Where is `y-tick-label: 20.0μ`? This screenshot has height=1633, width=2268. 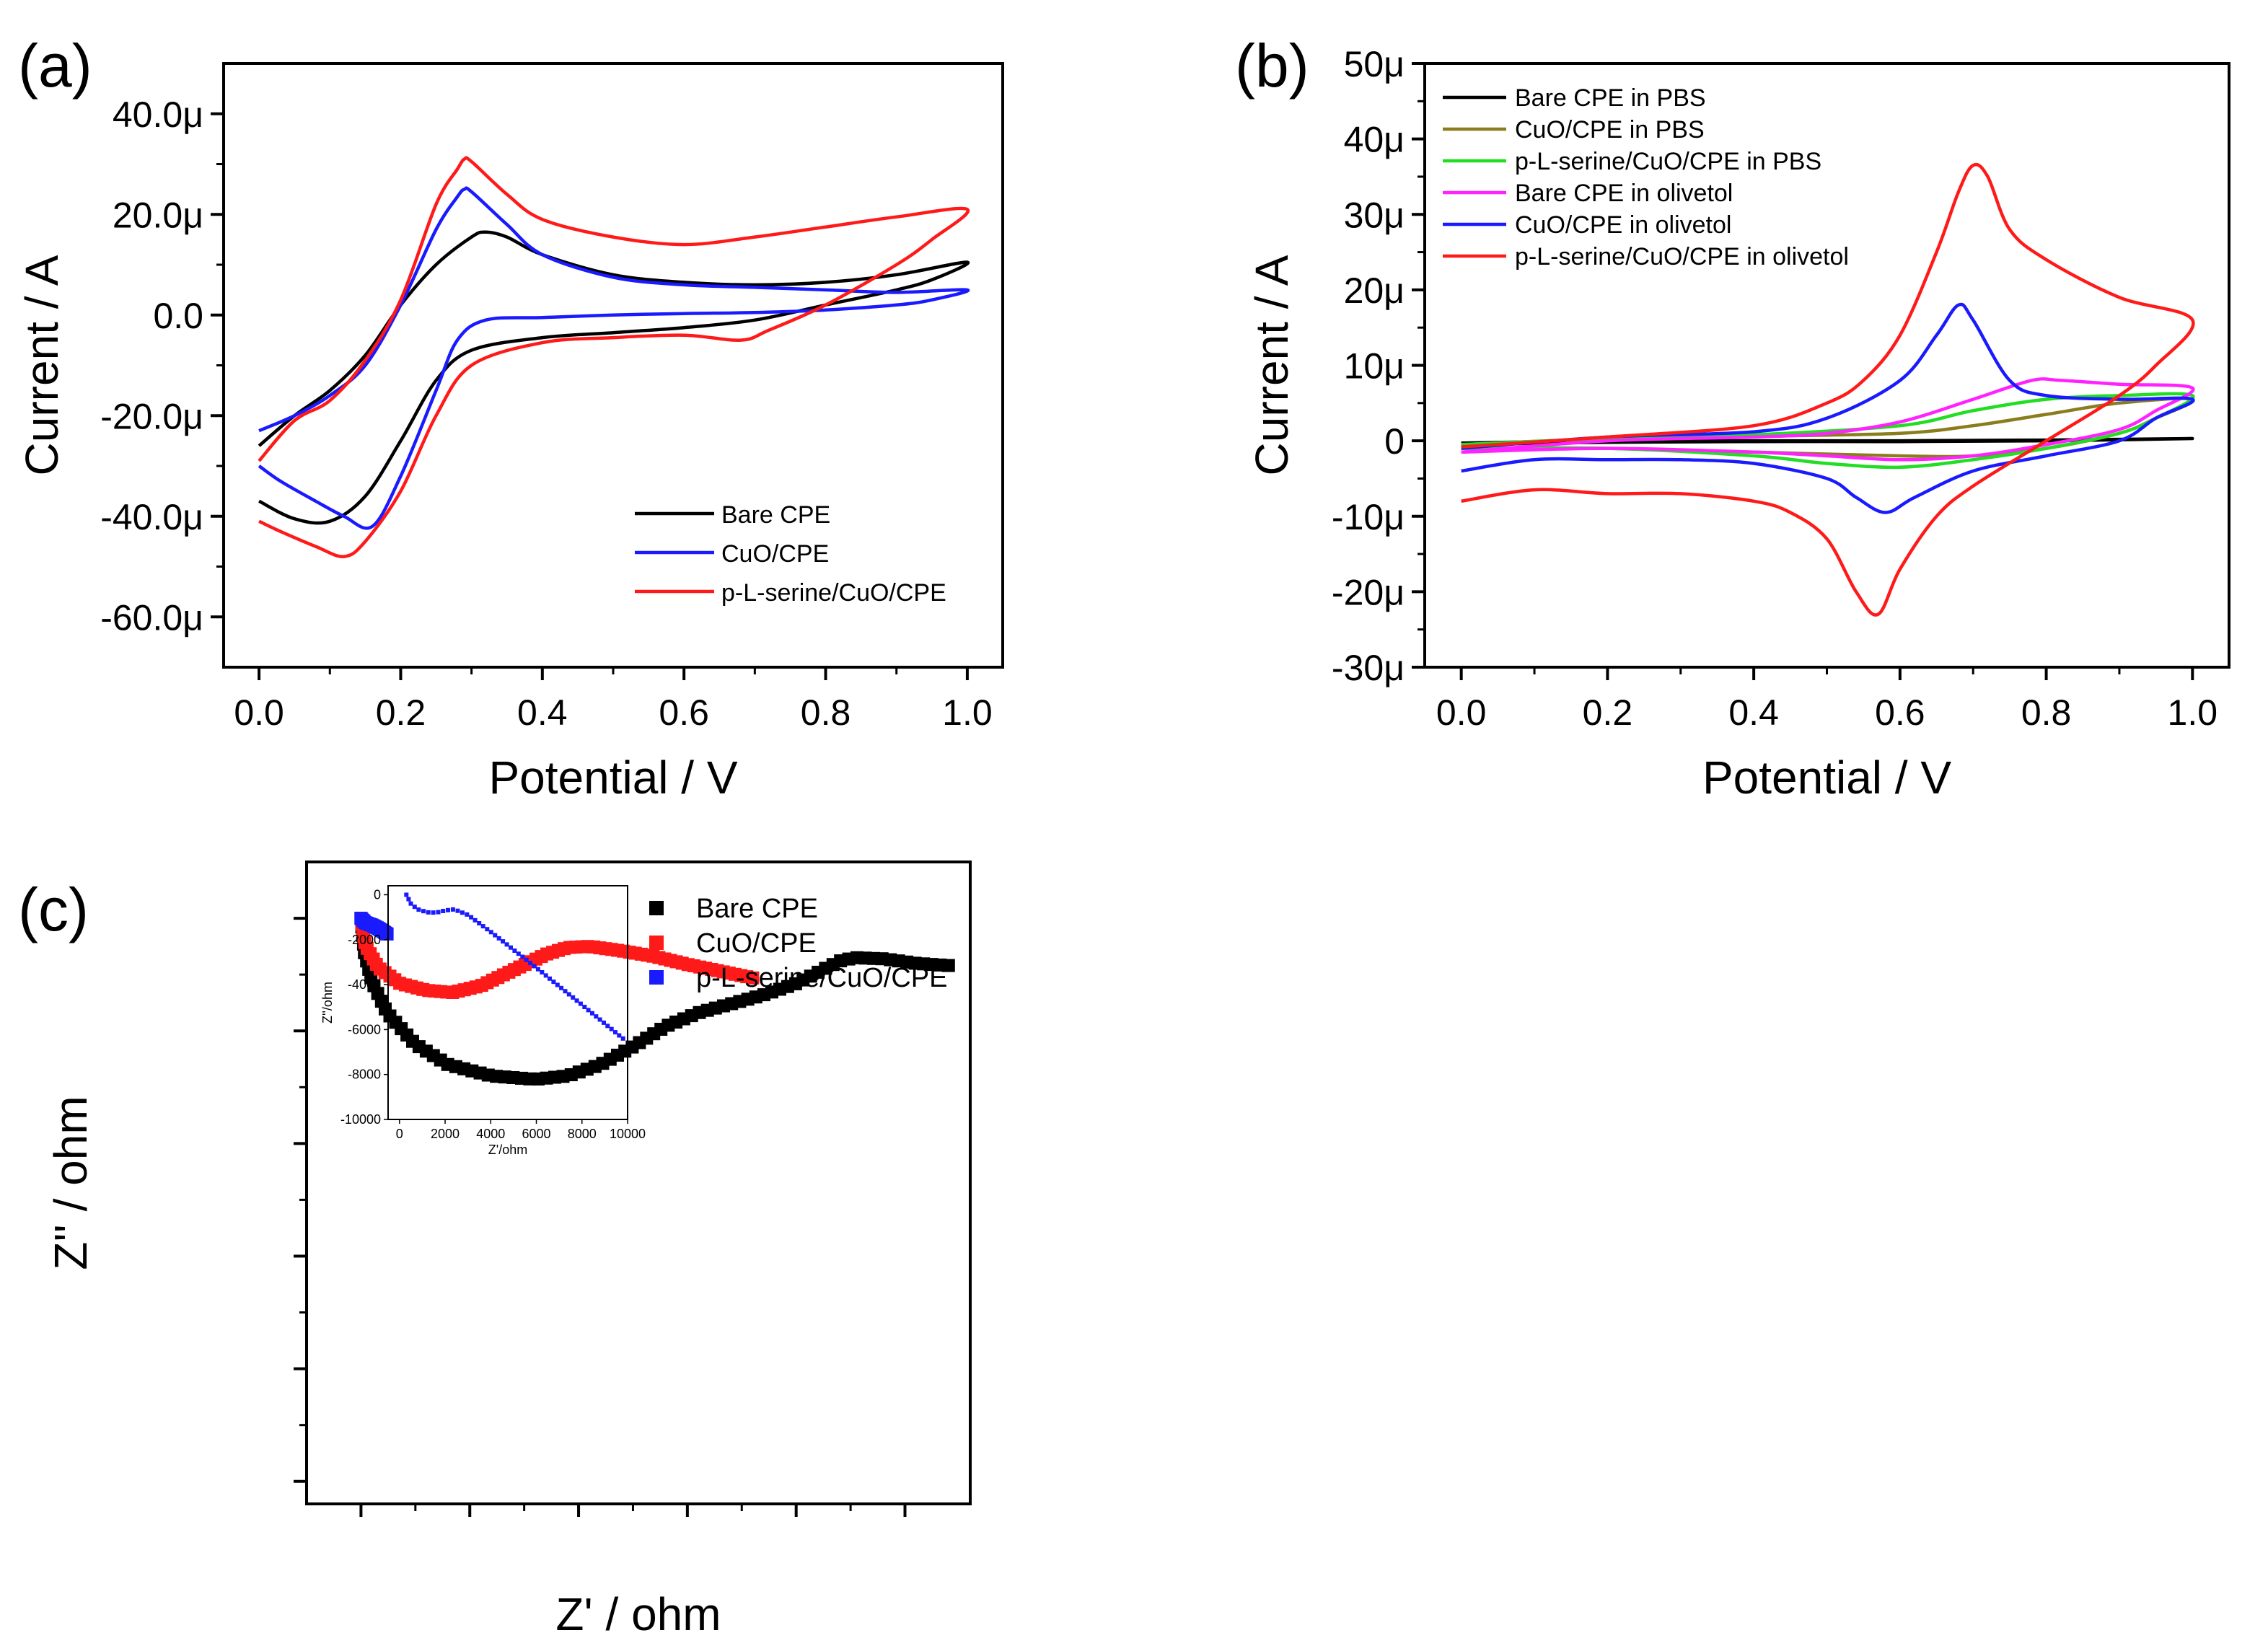
y-tick-label: 20.0μ is located at coordinates (158, 215).